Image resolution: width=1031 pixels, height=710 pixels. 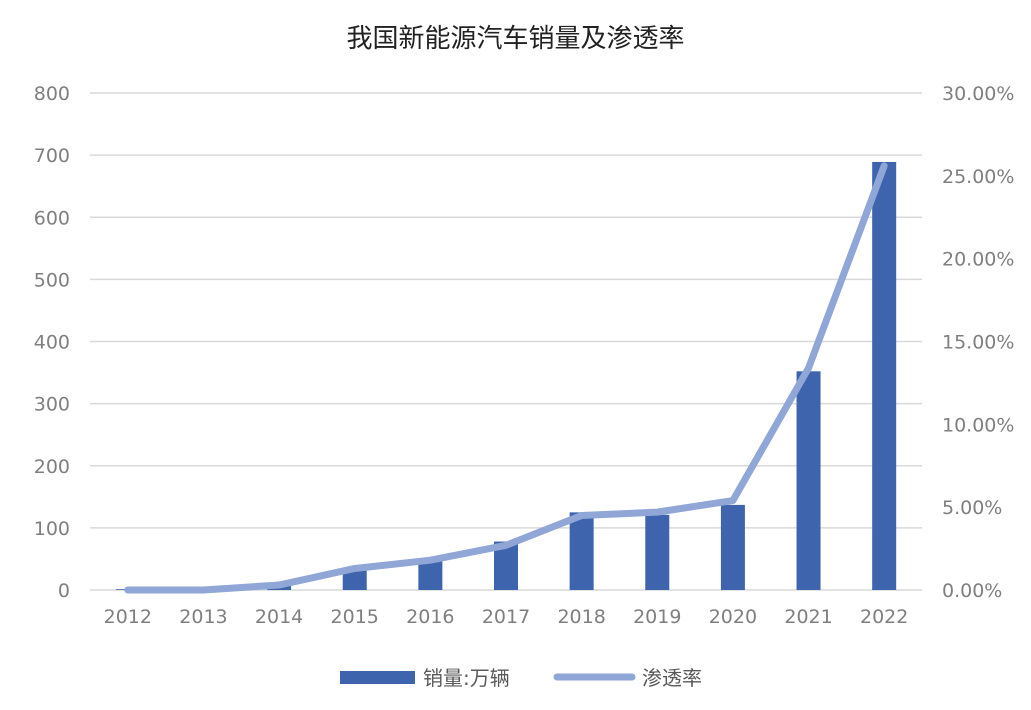 I want to click on right-tick-label: 15.00%, so click(x=978, y=343).